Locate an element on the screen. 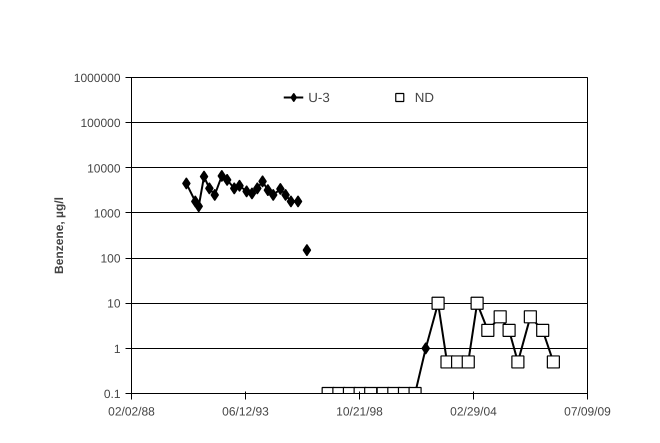  legend-label: U-3 is located at coordinates (319, 97).